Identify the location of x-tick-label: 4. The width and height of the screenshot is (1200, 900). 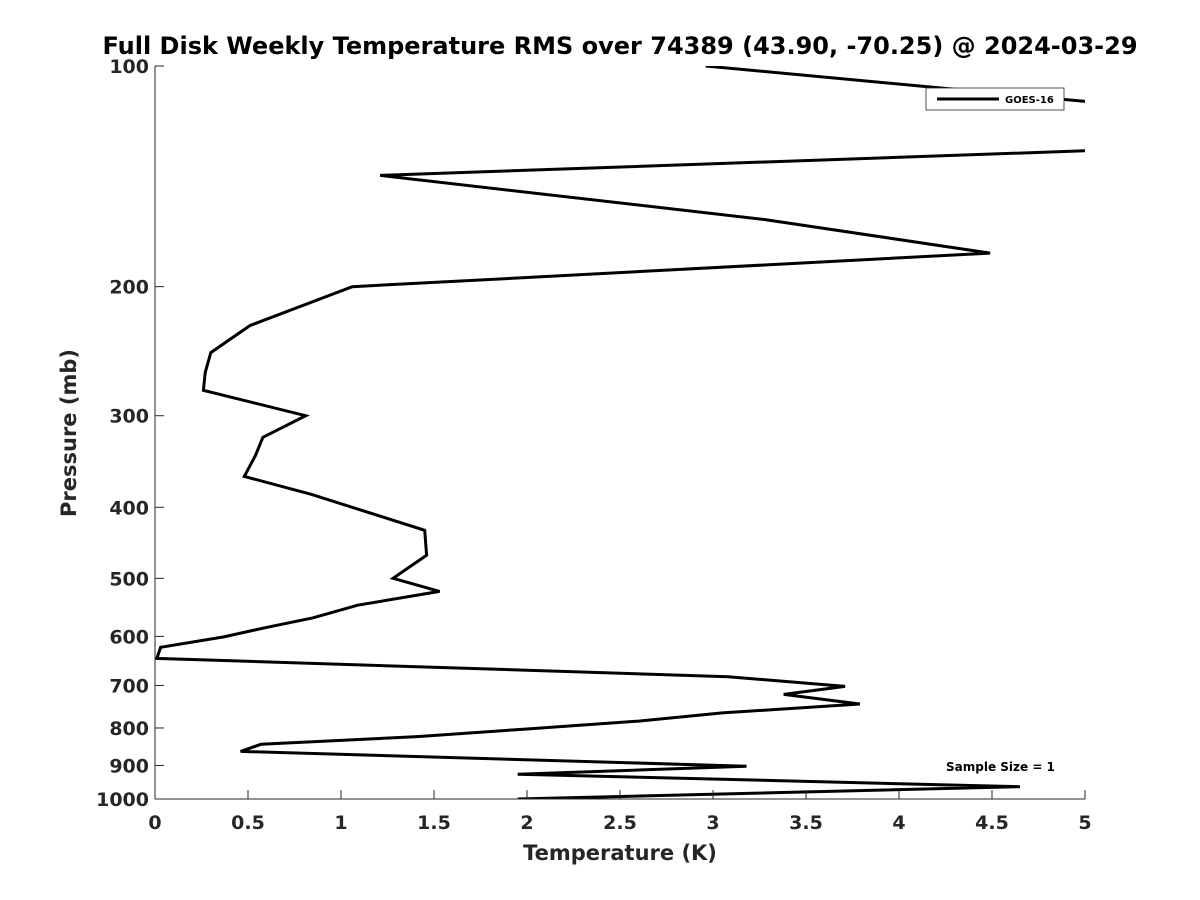
(898, 823).